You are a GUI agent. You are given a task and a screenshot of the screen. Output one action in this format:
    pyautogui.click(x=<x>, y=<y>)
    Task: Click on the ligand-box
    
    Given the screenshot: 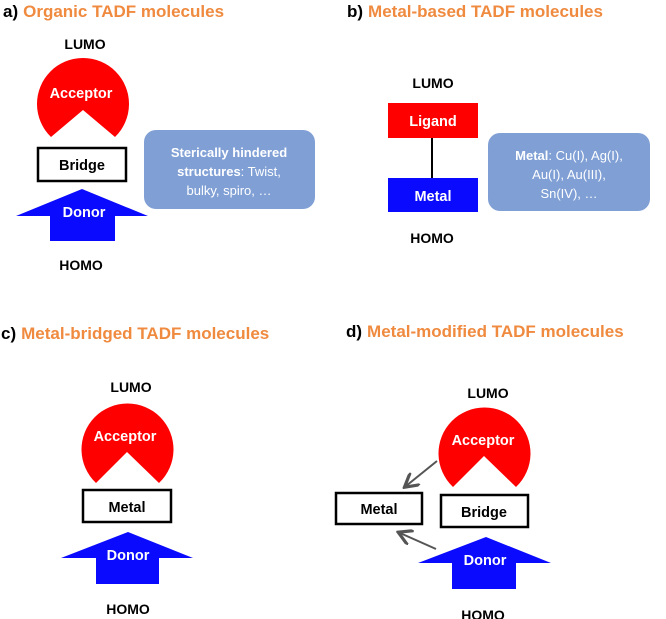 What is the action you would take?
    pyautogui.click(x=433, y=120)
    